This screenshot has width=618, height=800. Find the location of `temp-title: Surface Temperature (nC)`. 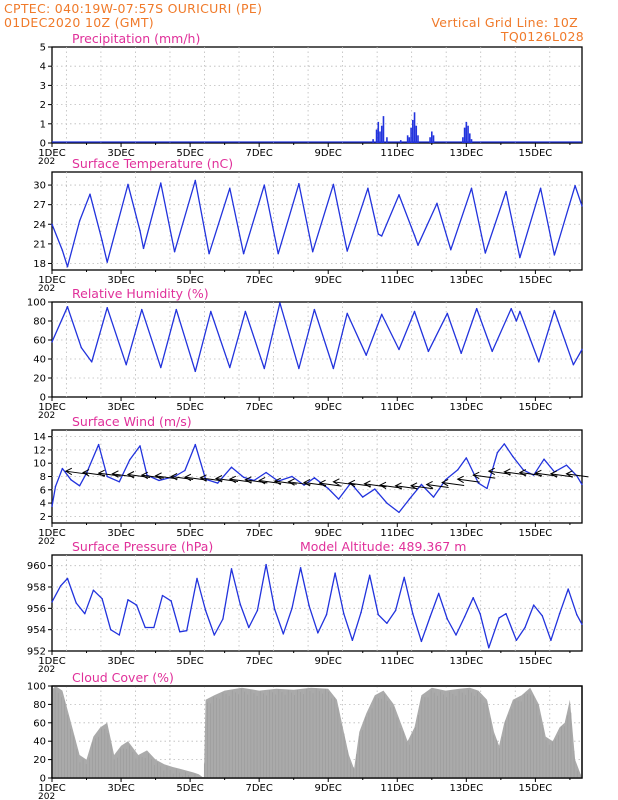

temp-title: Surface Temperature (nC) is located at coordinates (152, 163).